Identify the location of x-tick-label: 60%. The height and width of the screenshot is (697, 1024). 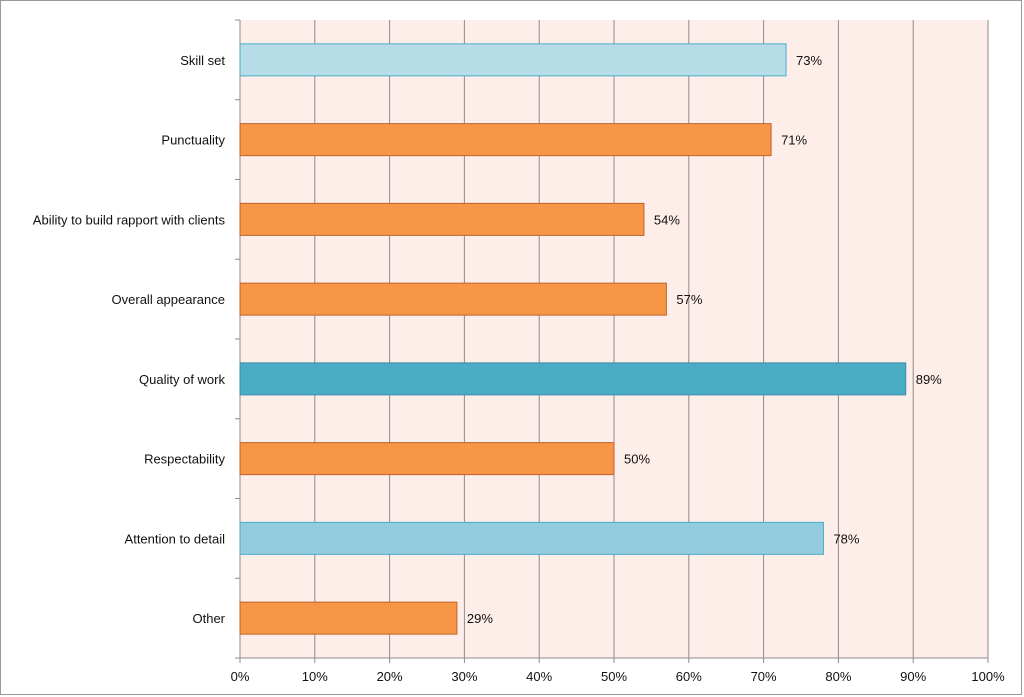
(689, 676).